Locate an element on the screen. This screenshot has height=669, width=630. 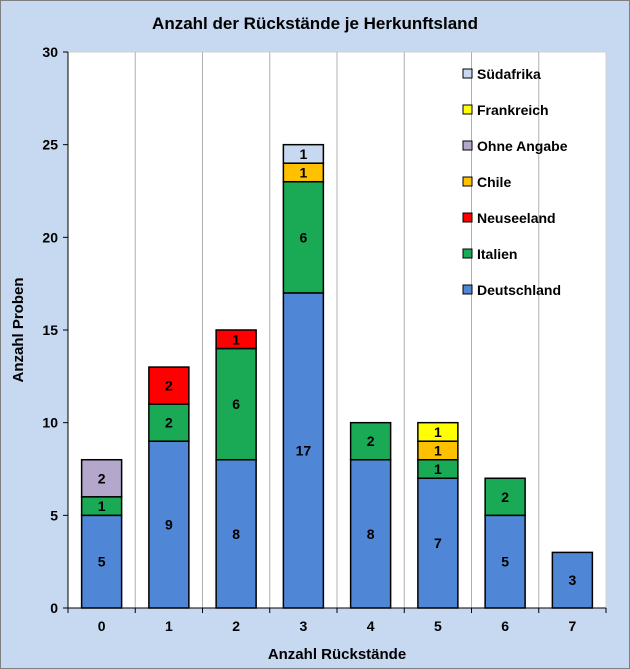
y-axis-title: Anzahl Proben is located at coordinates (18, 329).